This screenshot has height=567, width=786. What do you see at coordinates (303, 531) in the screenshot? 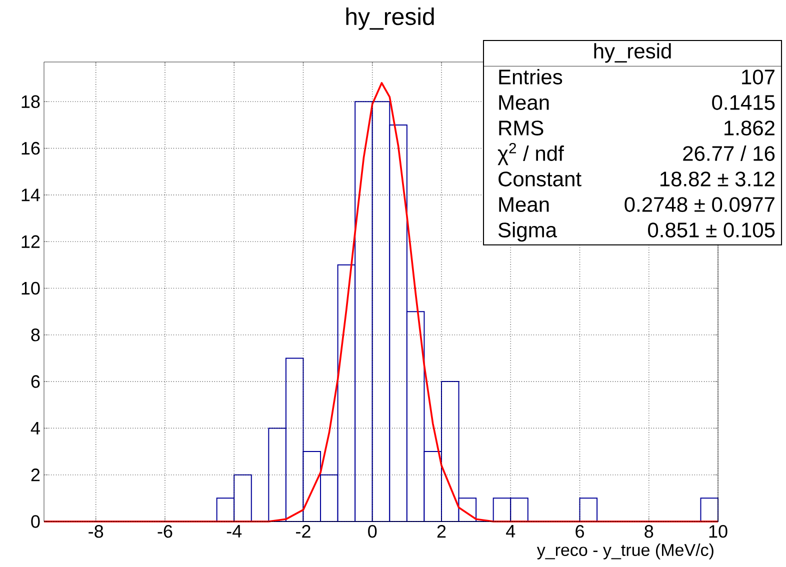
I see `x-tick-label: -2` at bounding box center [303, 531].